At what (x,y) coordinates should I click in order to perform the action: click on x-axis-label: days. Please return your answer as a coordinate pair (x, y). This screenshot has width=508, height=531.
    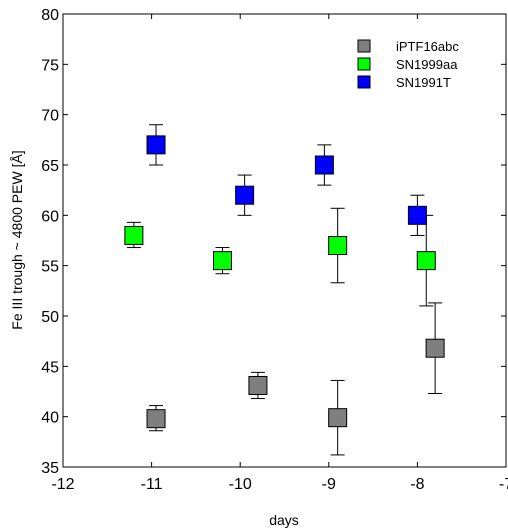
    Looking at the image, I should click on (284, 520).